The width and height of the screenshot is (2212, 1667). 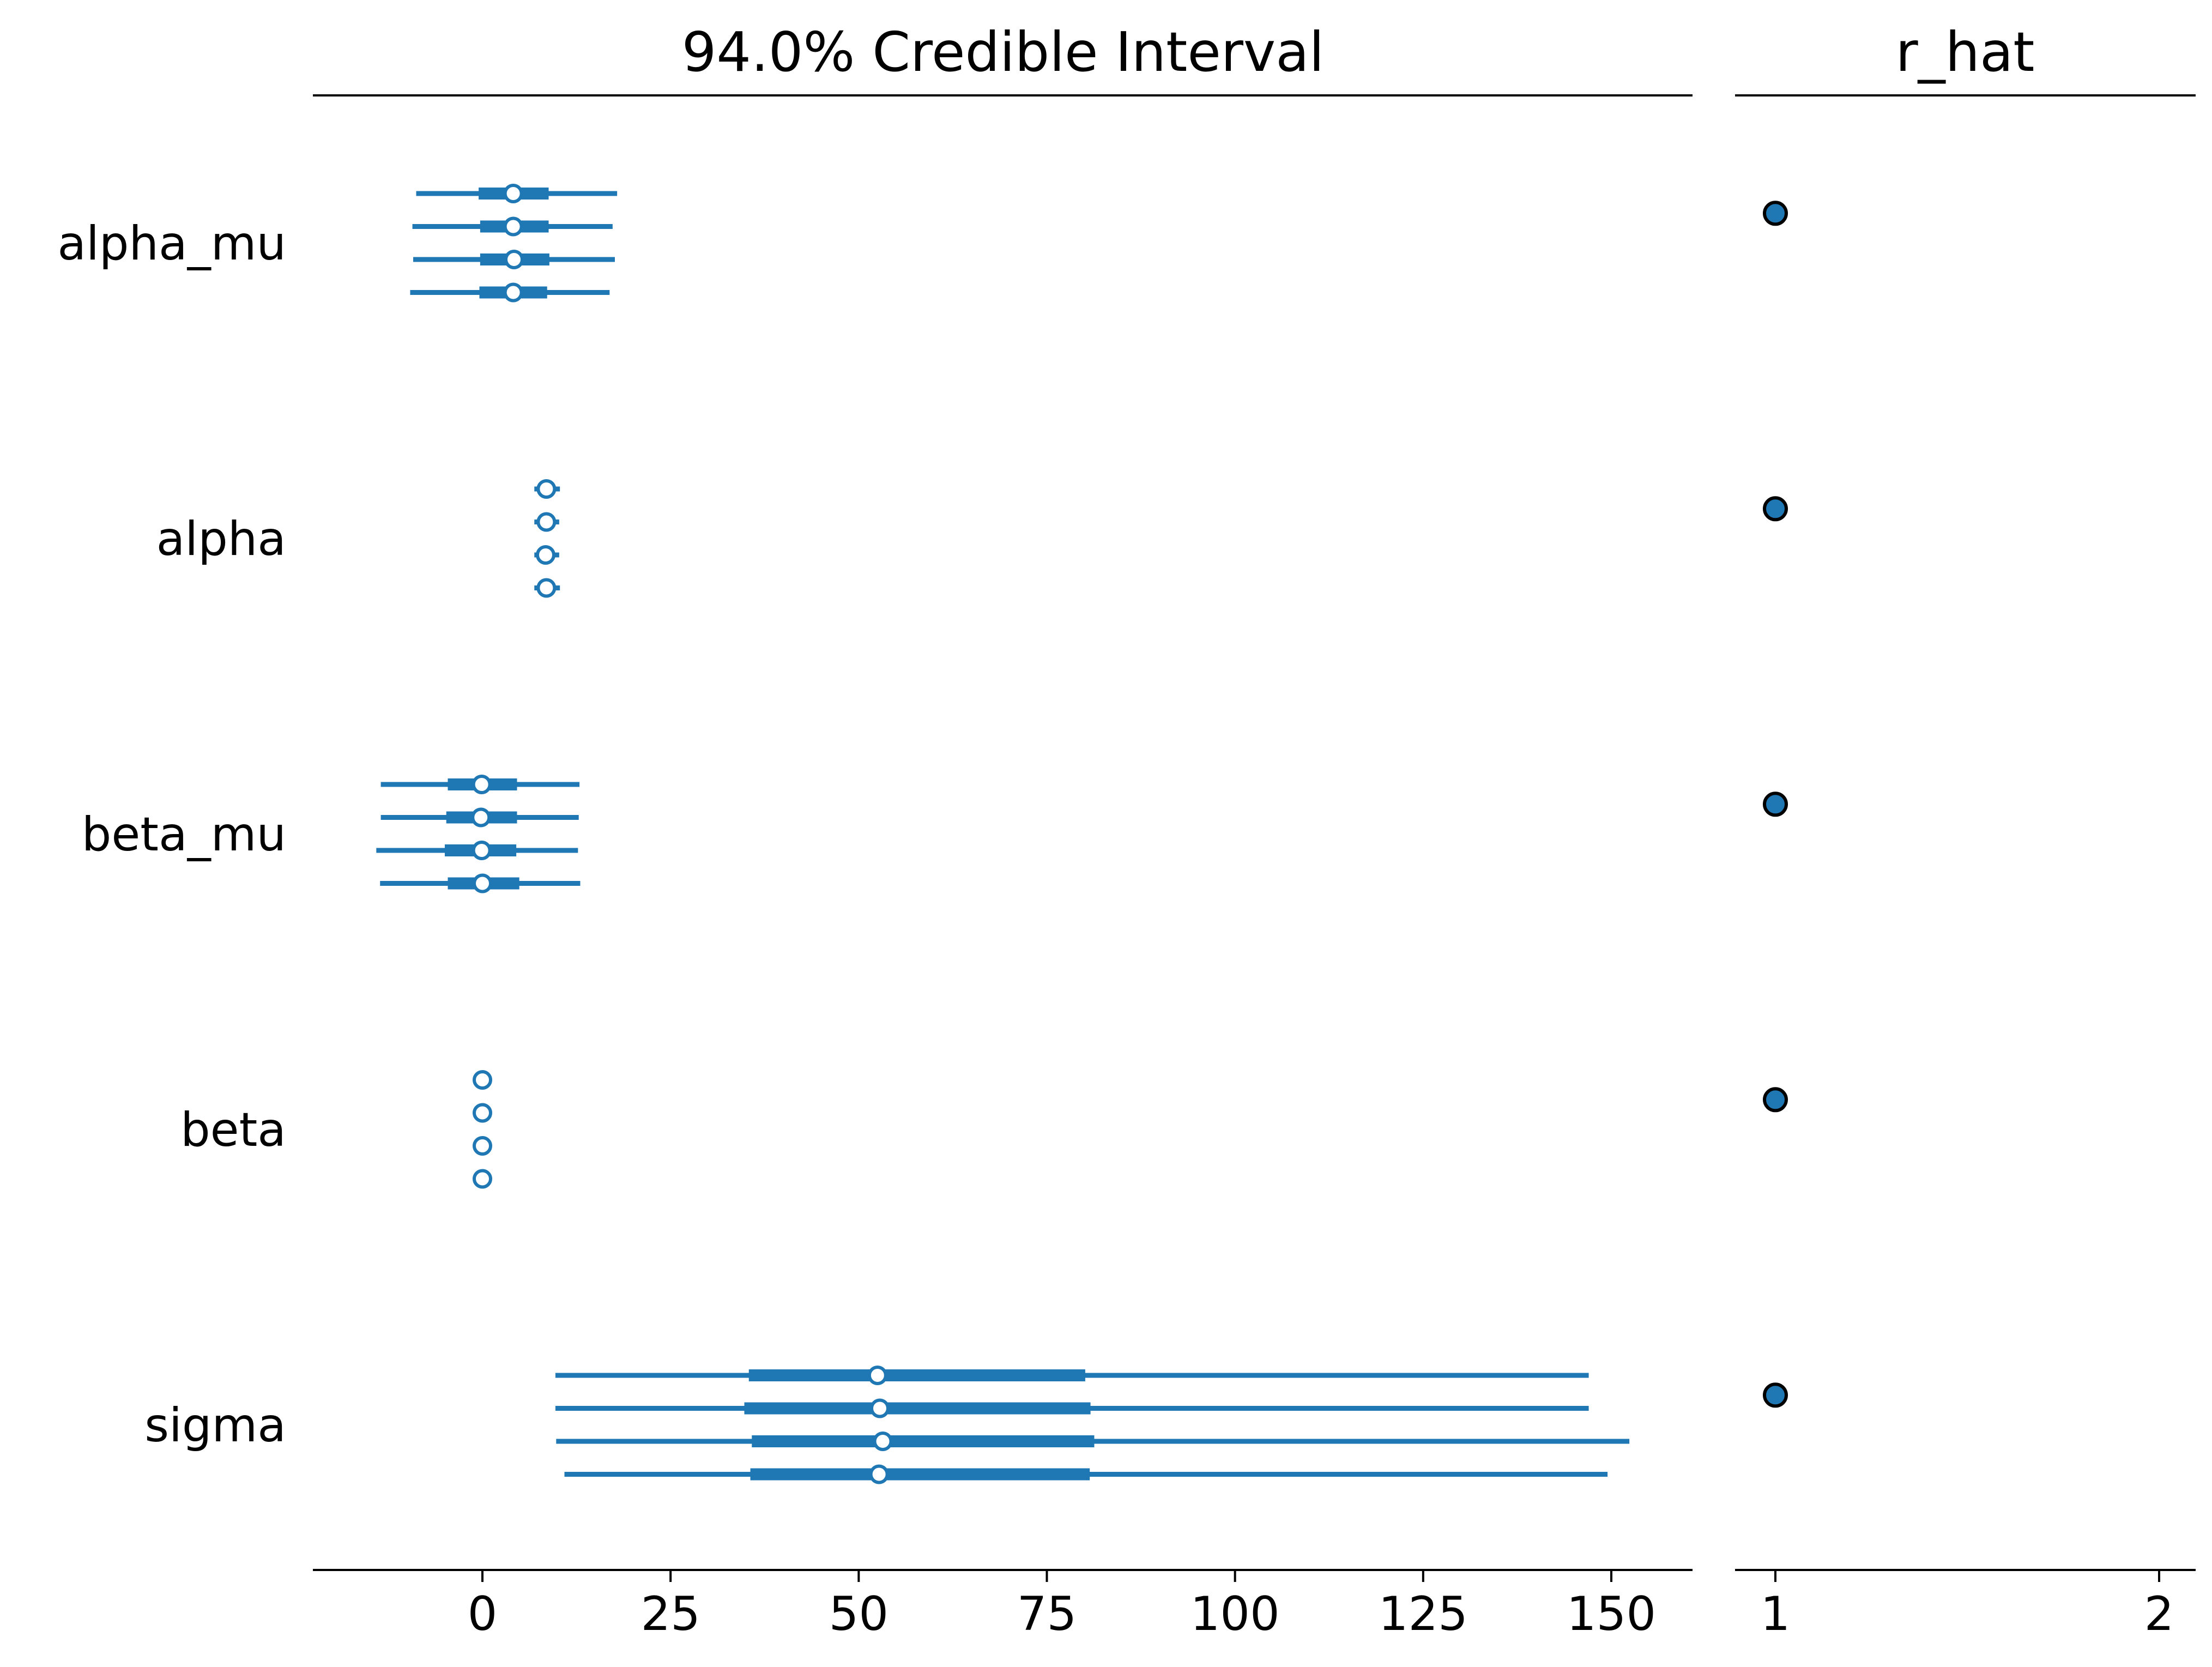 I want to click on rhat-marks, so click(x=1775, y=804).